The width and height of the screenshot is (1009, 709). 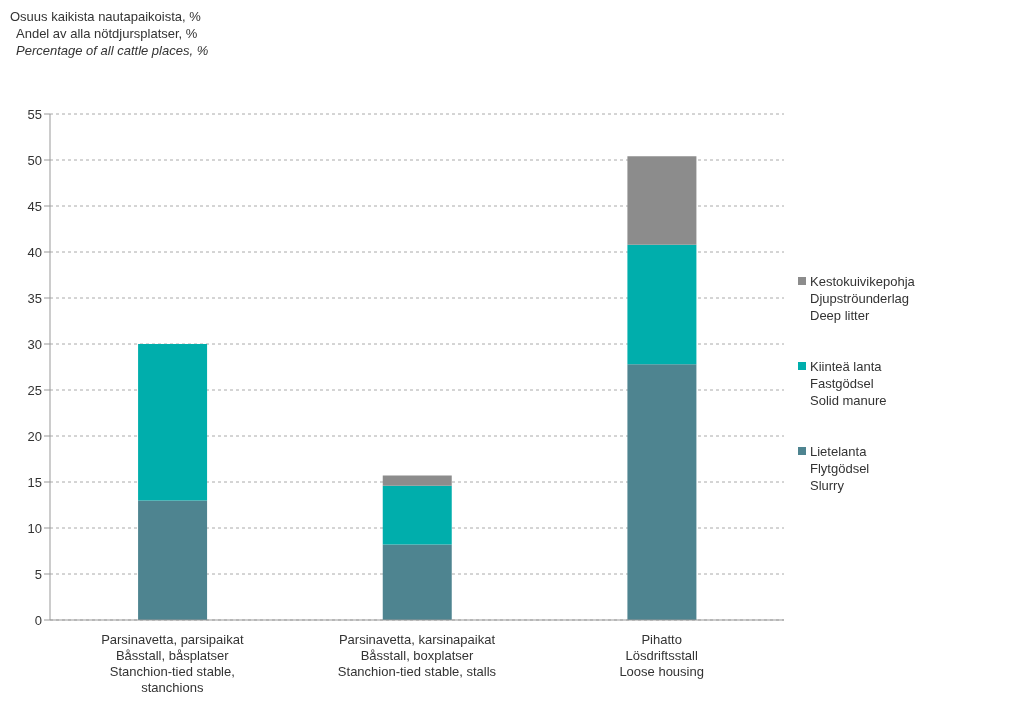 I want to click on y-tick-label: 55, so click(x=34, y=114).